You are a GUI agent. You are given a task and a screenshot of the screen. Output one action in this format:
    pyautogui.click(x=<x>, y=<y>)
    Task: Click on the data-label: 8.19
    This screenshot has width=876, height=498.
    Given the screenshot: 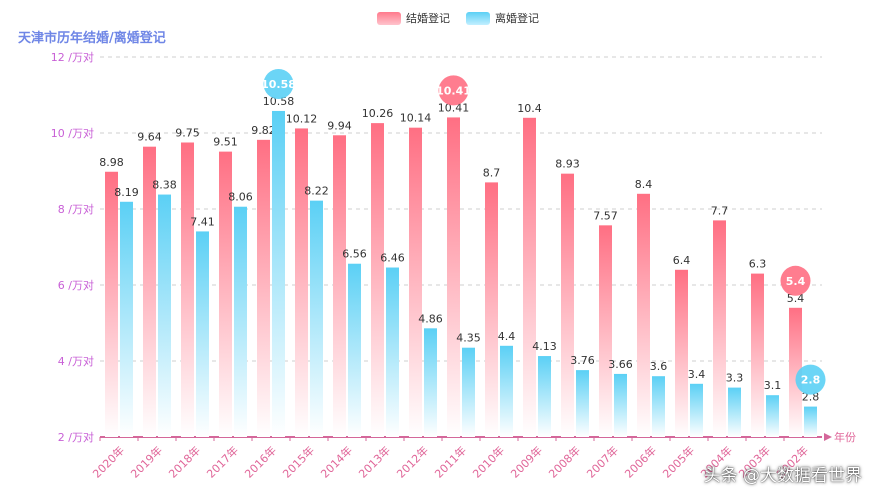 What is the action you would take?
    pyautogui.click(x=126, y=192)
    